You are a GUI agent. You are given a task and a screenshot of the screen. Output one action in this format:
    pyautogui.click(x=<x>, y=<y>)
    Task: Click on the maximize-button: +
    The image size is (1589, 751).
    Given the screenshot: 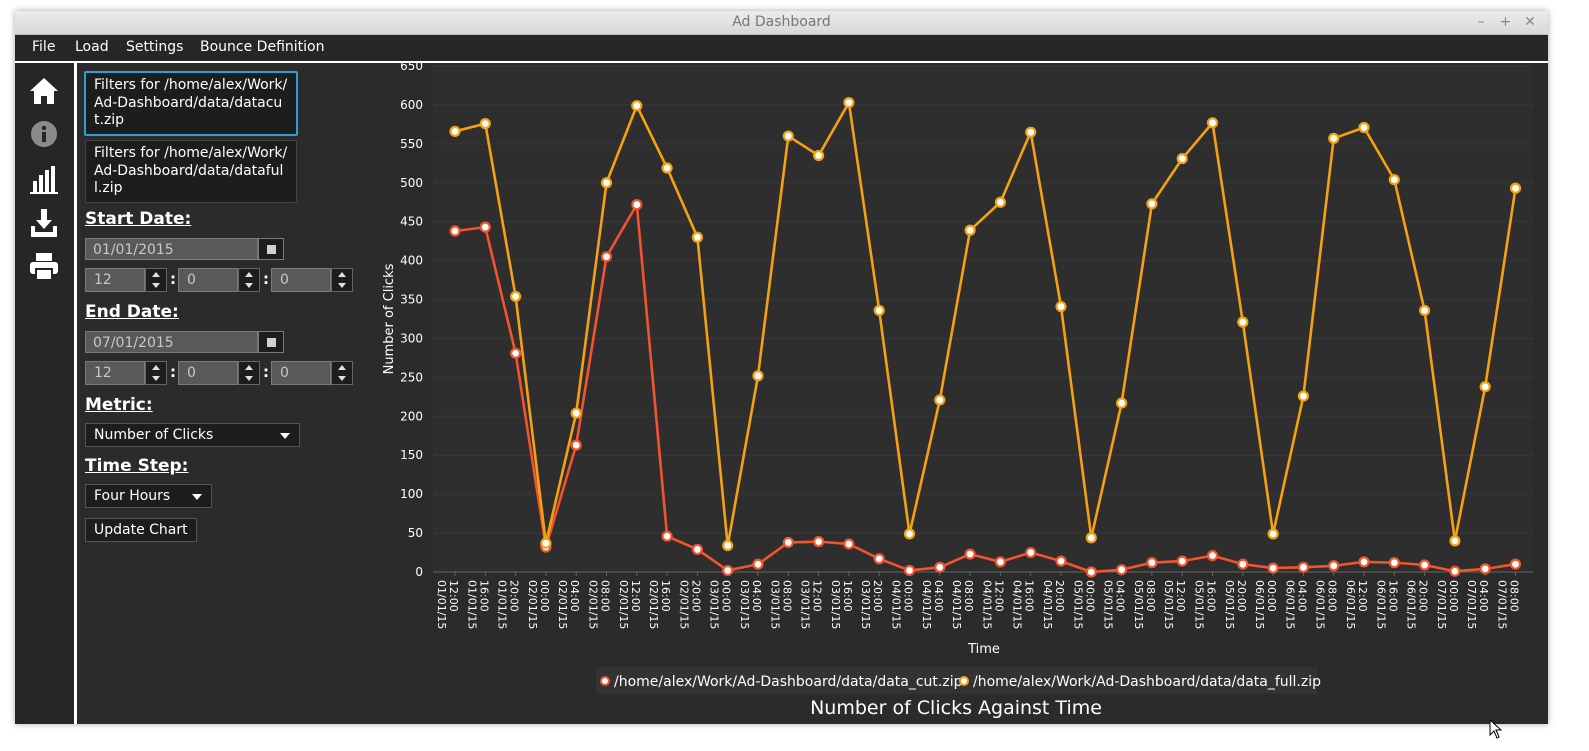 What is the action you would take?
    pyautogui.click(x=1505, y=22)
    